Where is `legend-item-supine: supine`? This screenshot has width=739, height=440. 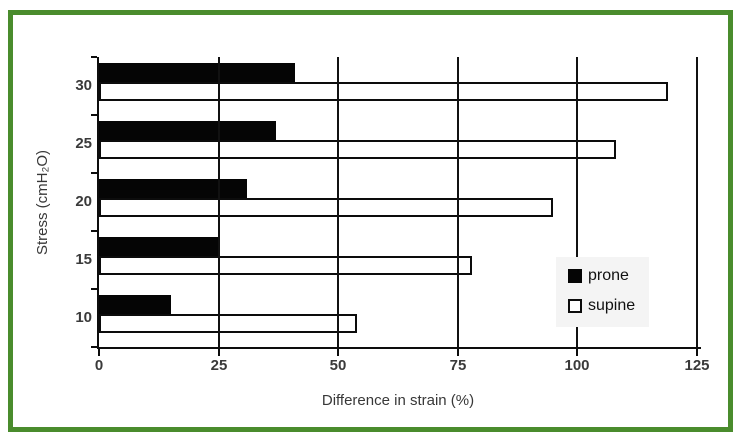 legend-item-supine: supine is located at coordinates (601, 306).